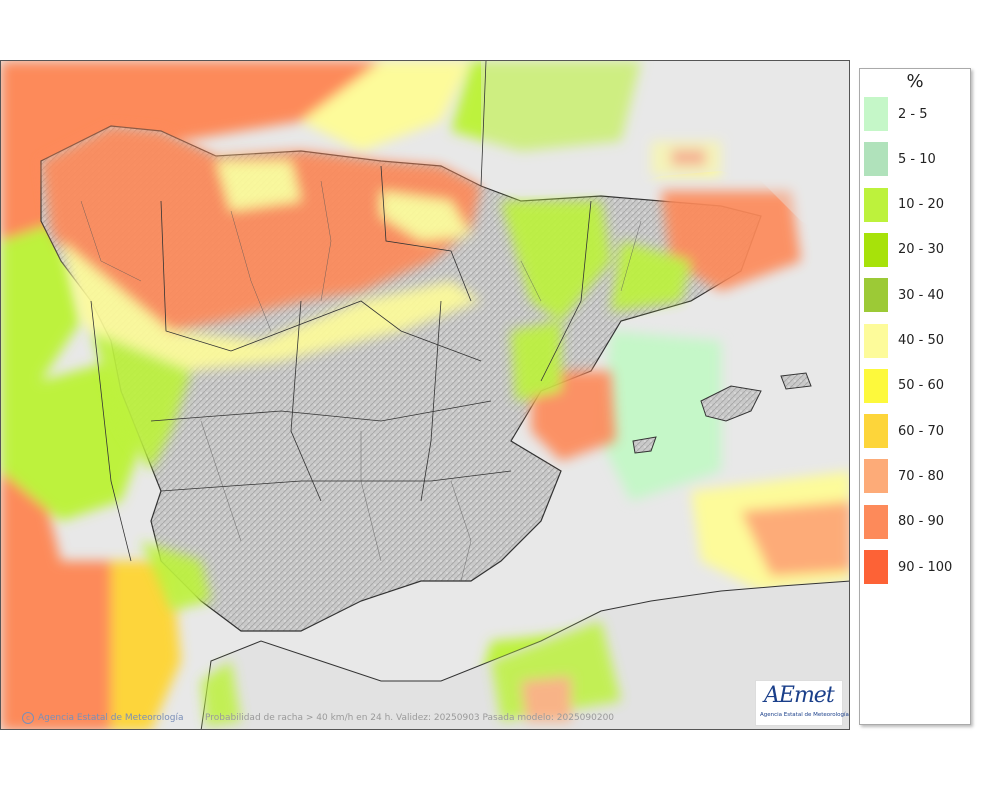 The height and width of the screenshot is (790, 1000). I want to click on legend-title: %, so click(915, 81).